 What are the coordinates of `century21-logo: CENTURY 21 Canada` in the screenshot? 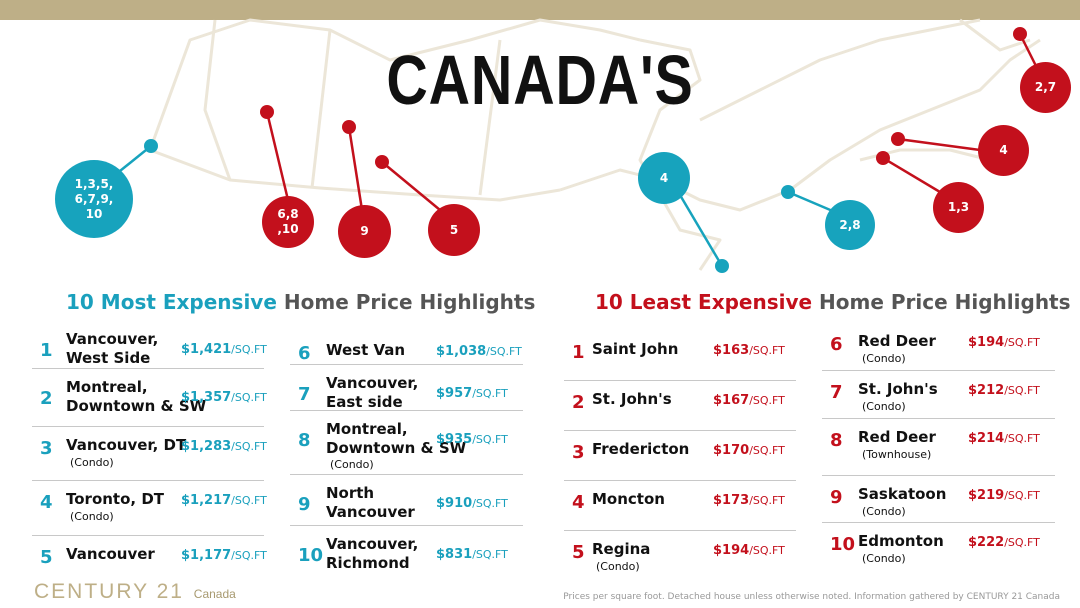 It's located at (135, 591).